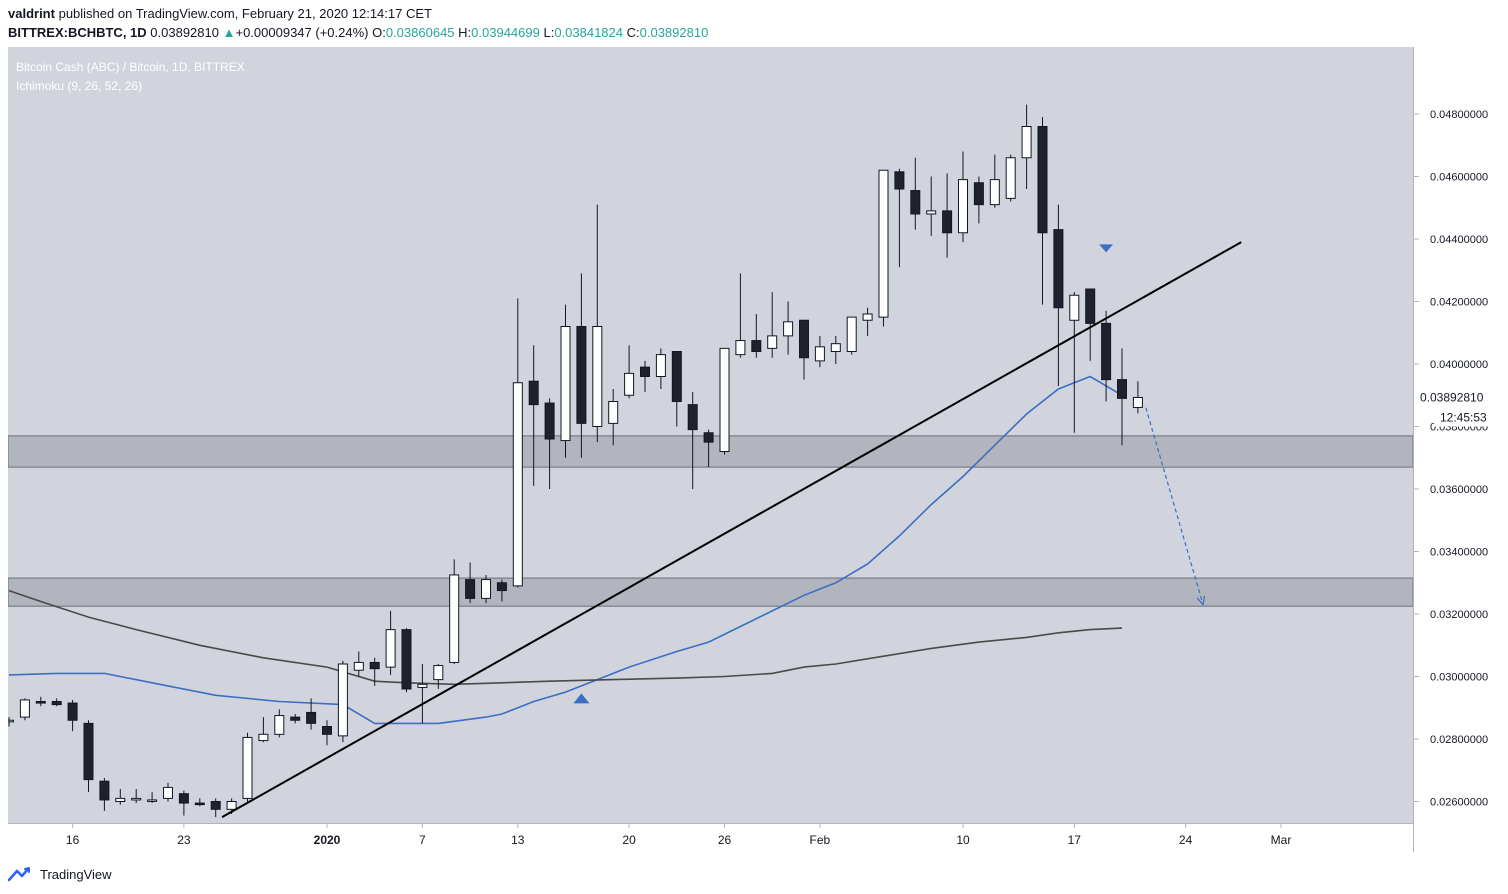  What do you see at coordinates (1075, 840) in the screenshot?
I see `time-tick-label: 17` at bounding box center [1075, 840].